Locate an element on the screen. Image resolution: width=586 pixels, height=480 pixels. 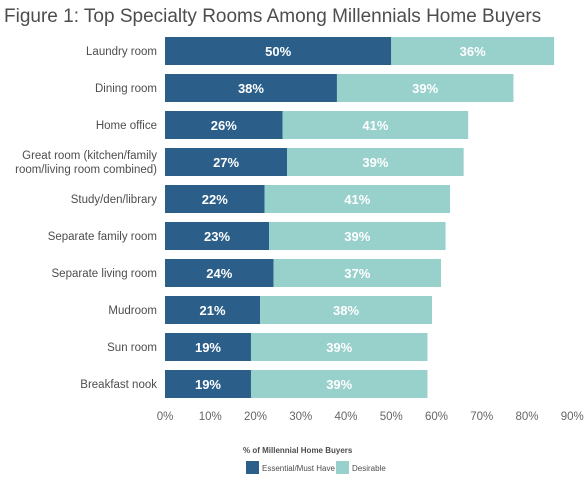
x-tick-label: 10% is located at coordinates (210, 417).